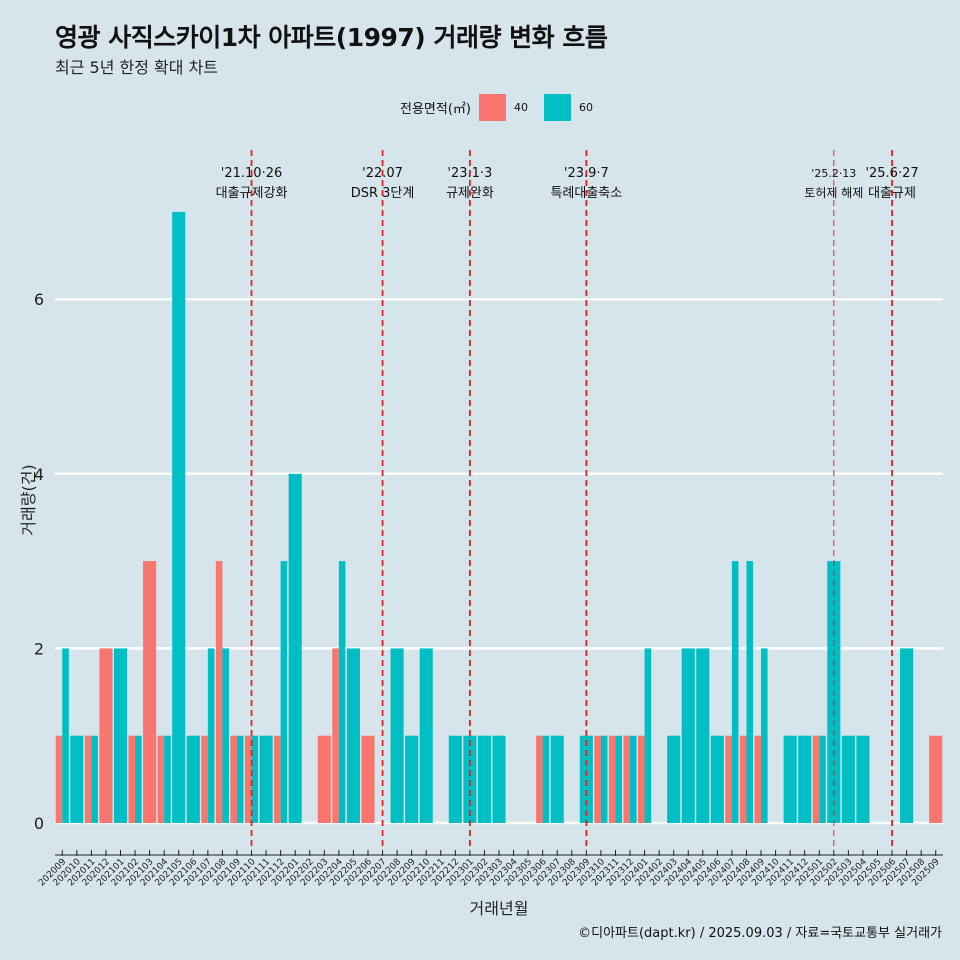 The image size is (960, 960). Describe the element at coordinates (469, 173) in the screenshot. I see `event-date-label: '23.1·3` at that location.